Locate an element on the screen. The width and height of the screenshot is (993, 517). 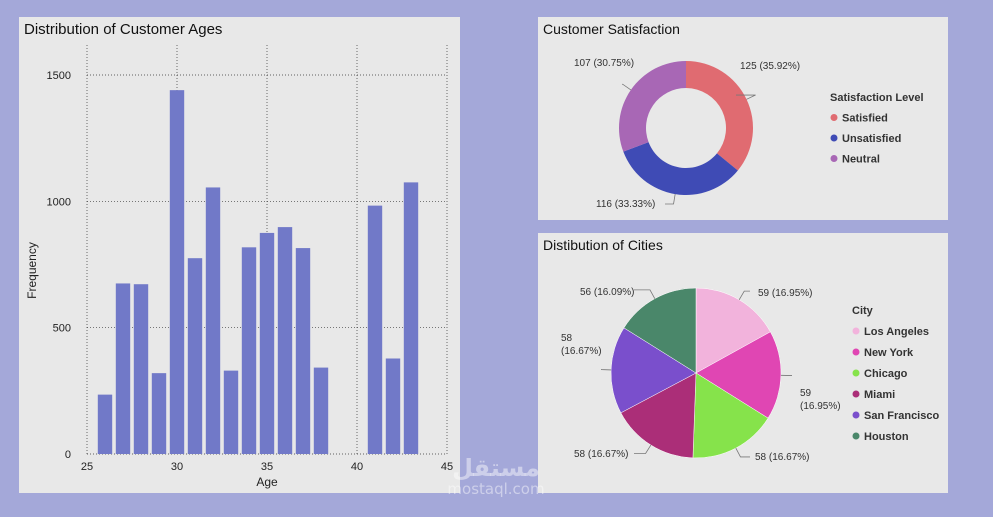
legend-label: Unsatisfied is located at coordinates (871, 139).